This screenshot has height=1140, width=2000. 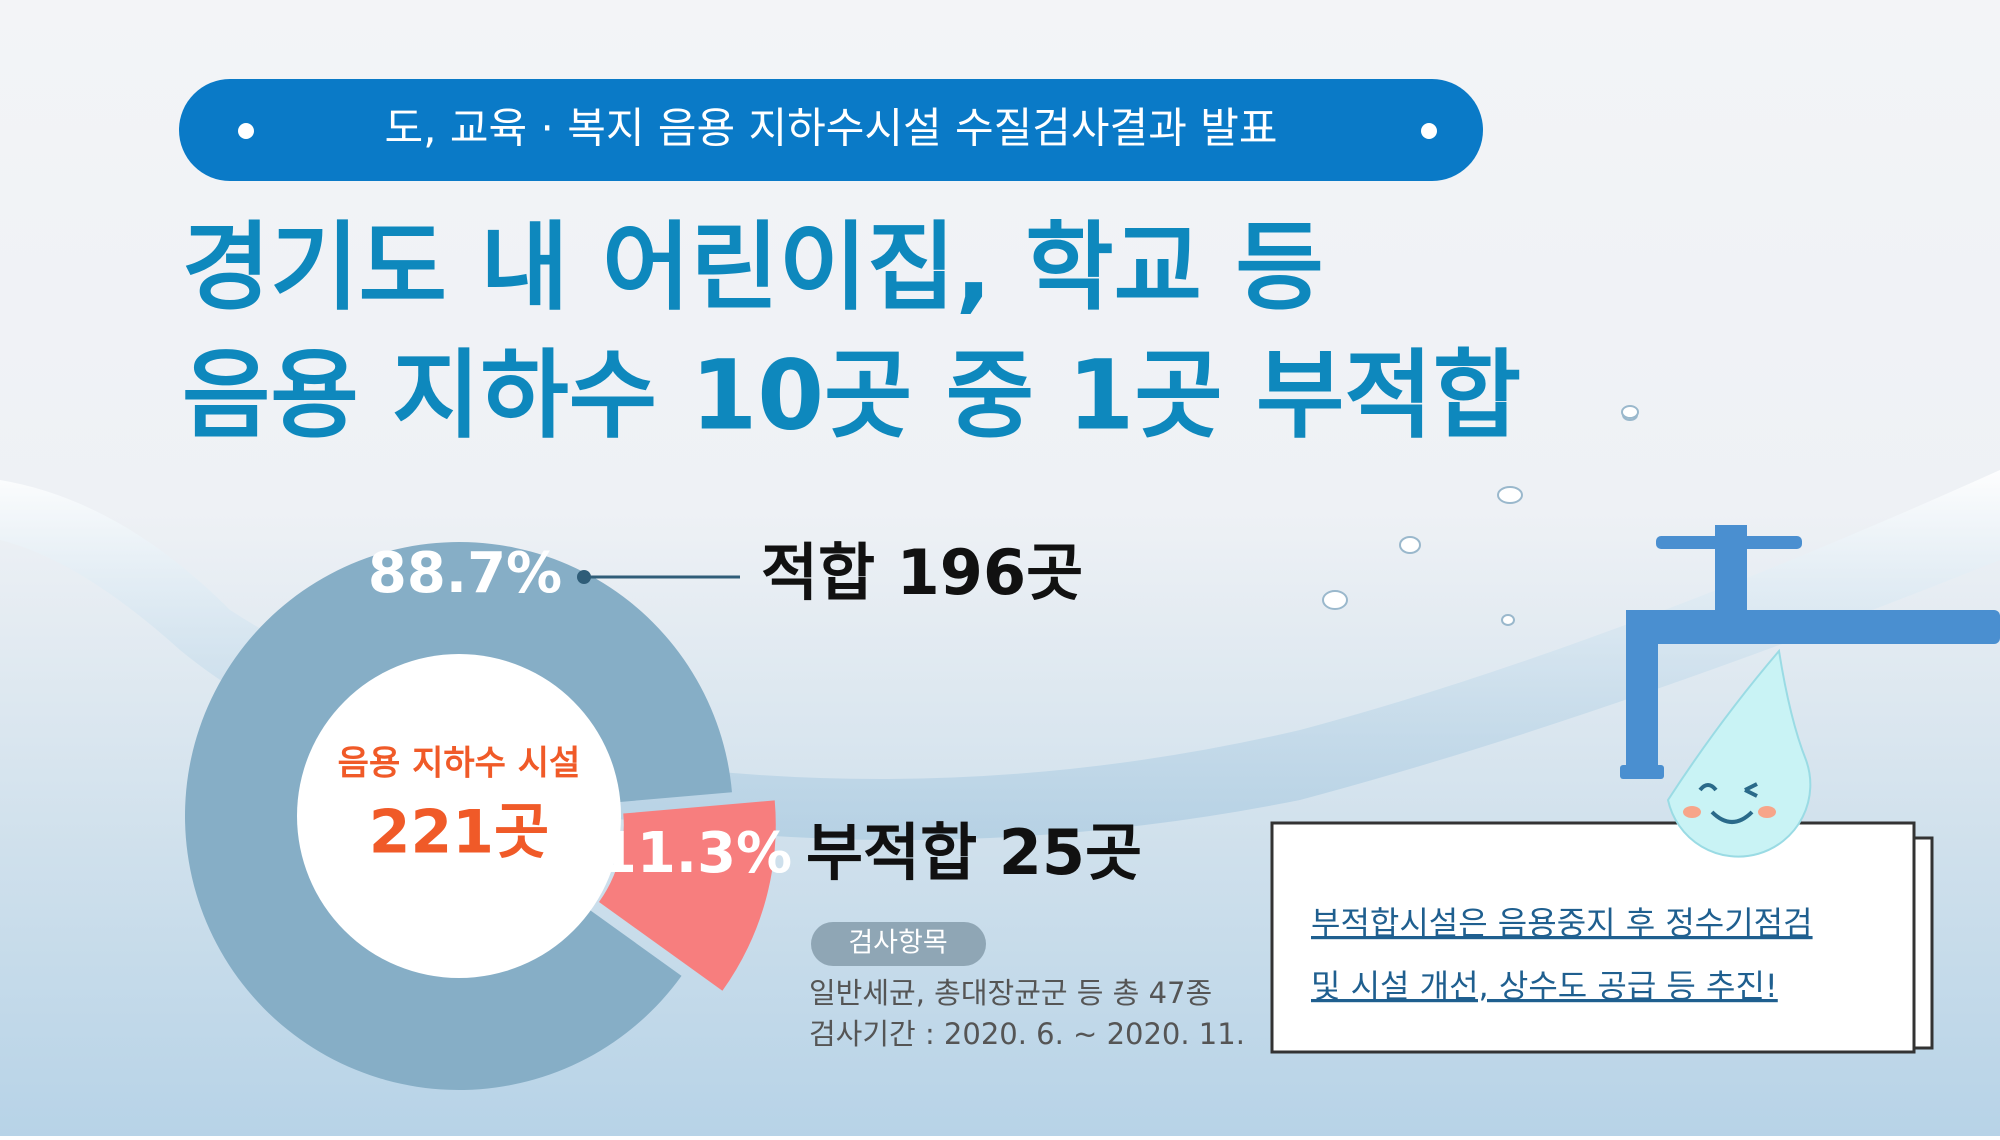 I want to click on center-title: 음용 지하수 시설, so click(x=459, y=764).